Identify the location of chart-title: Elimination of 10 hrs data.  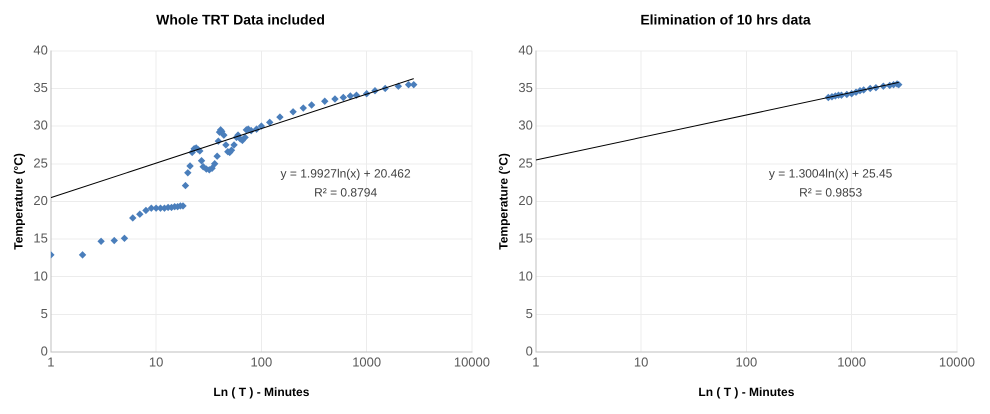
(725, 19).